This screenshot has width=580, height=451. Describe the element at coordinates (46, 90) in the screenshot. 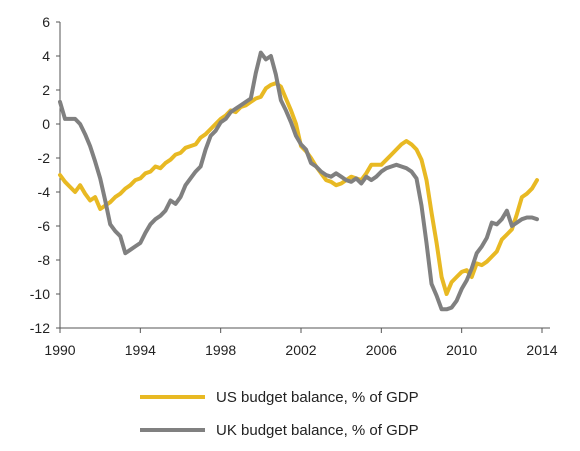

I see `y-tick-label: 2` at that location.